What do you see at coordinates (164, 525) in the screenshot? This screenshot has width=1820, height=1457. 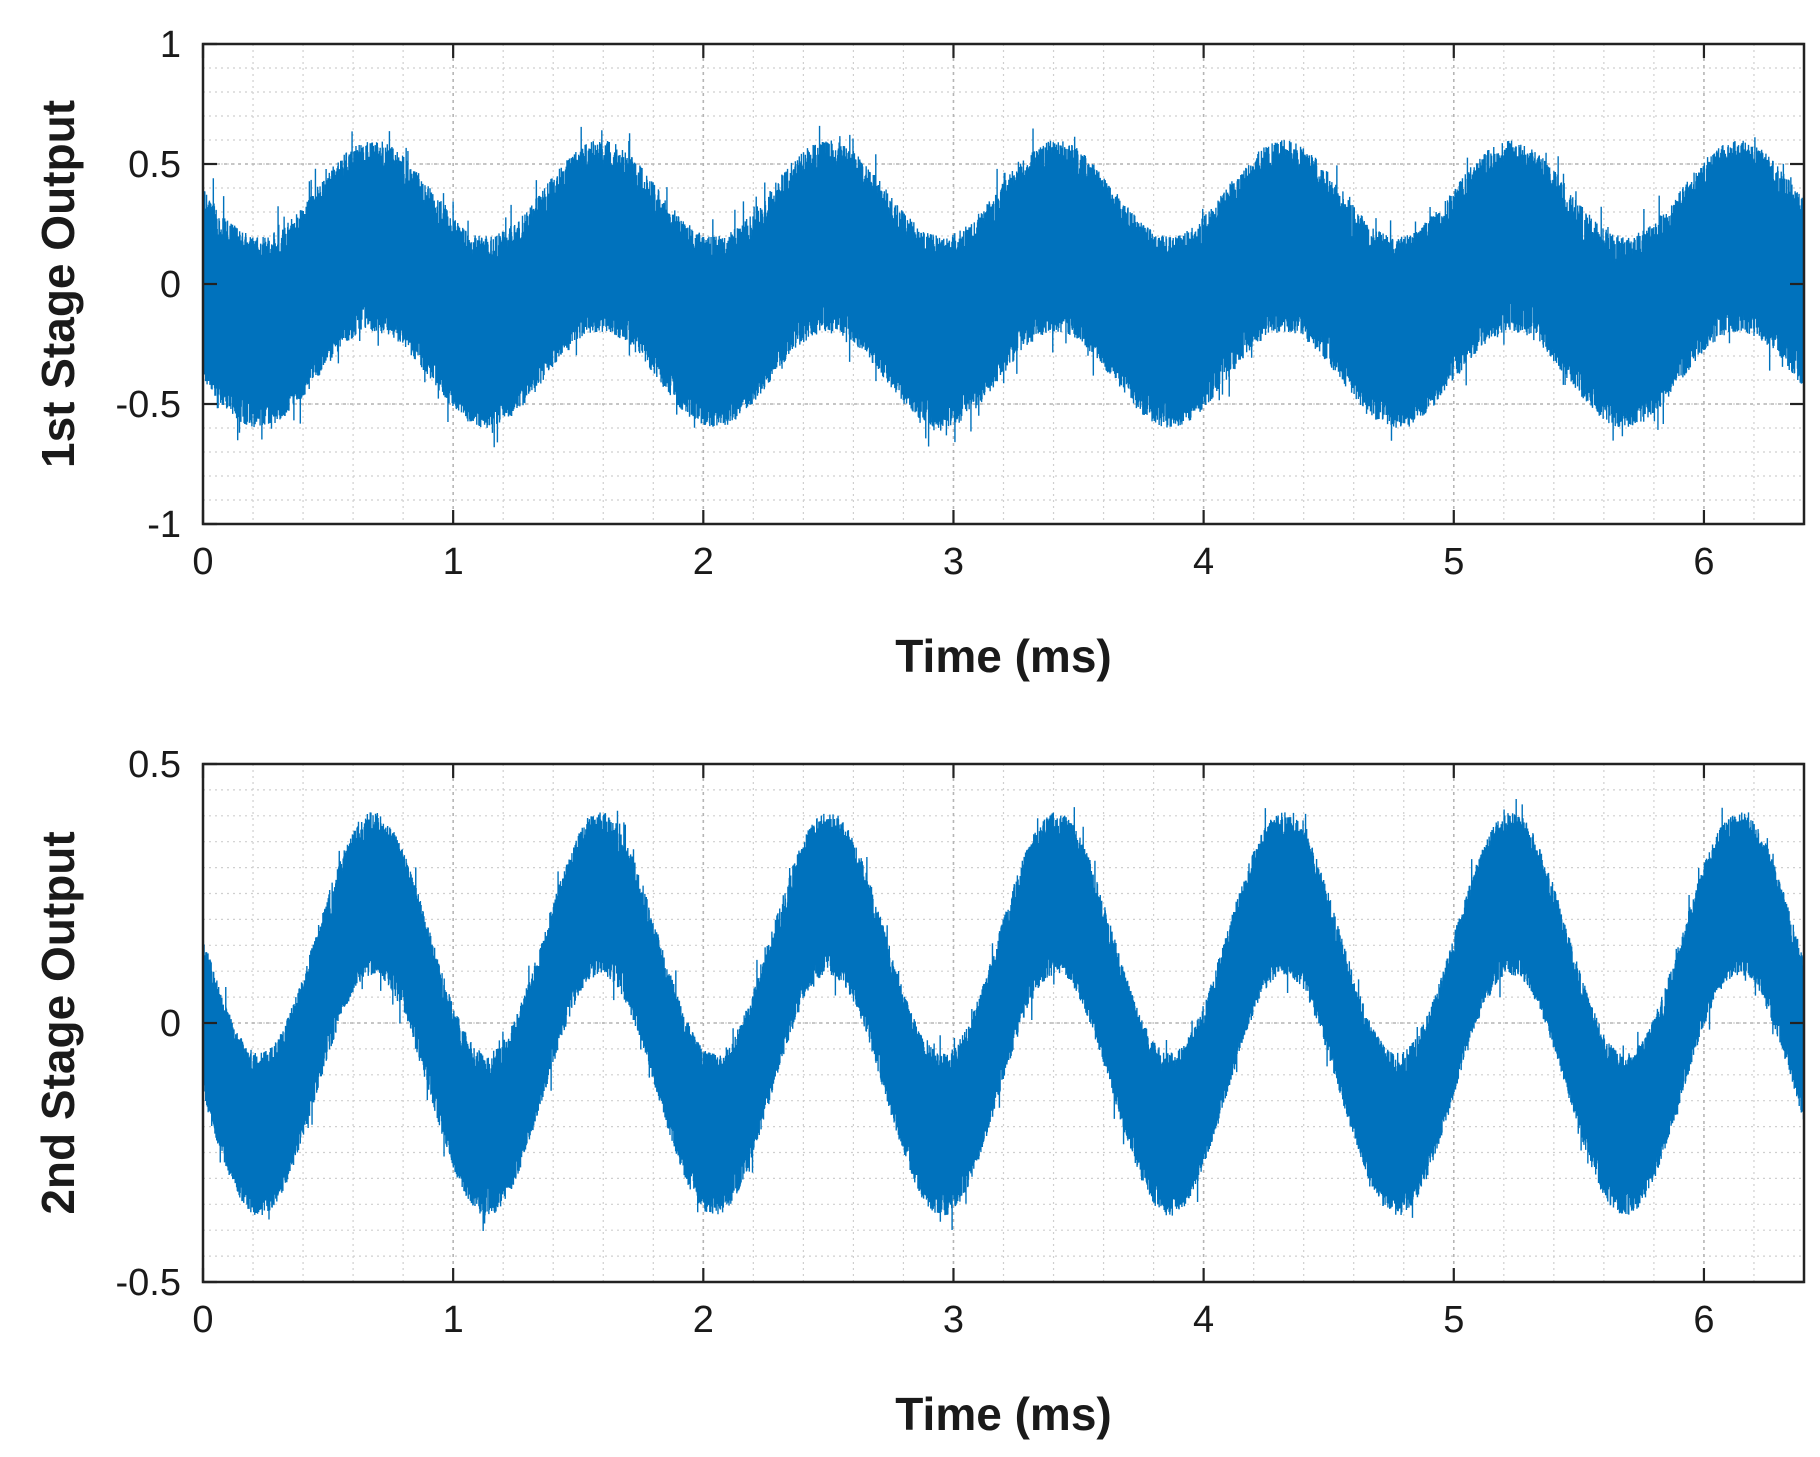 I see `y-tick-label: -1` at bounding box center [164, 525].